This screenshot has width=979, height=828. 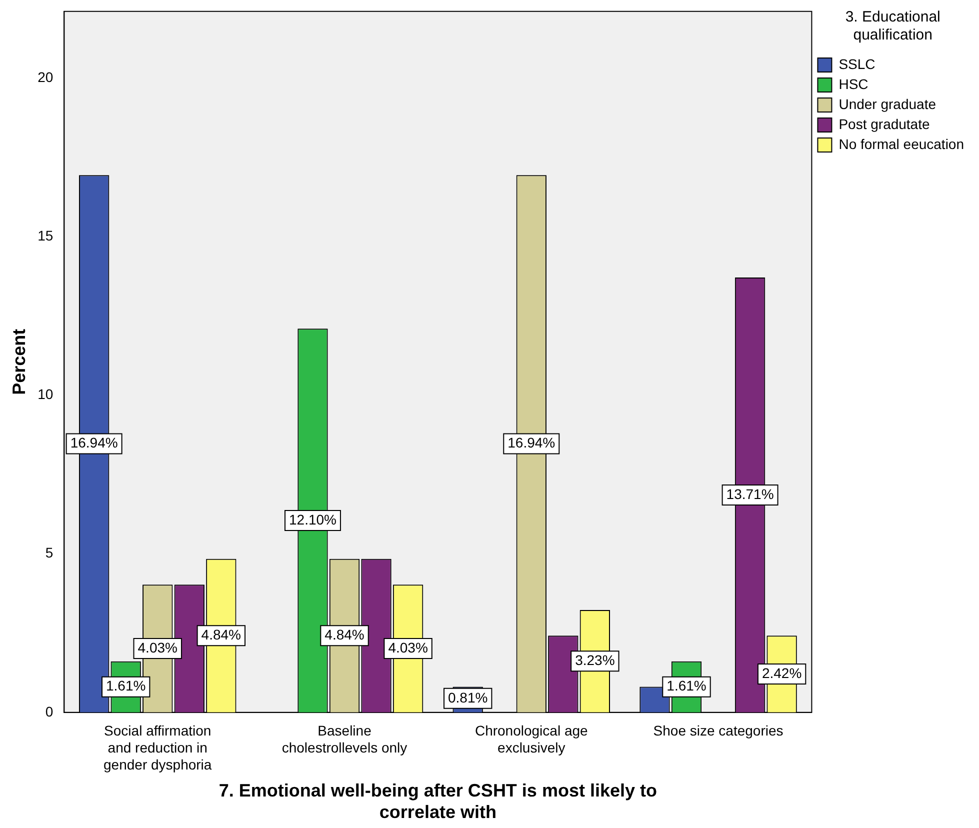 What do you see at coordinates (887, 104) in the screenshot?
I see `legend-label: Under graduate` at bounding box center [887, 104].